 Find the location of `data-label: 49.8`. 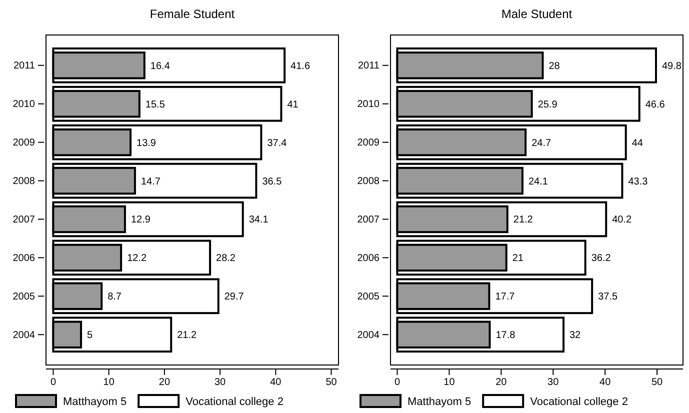

data-label: 49.8 is located at coordinates (672, 66).